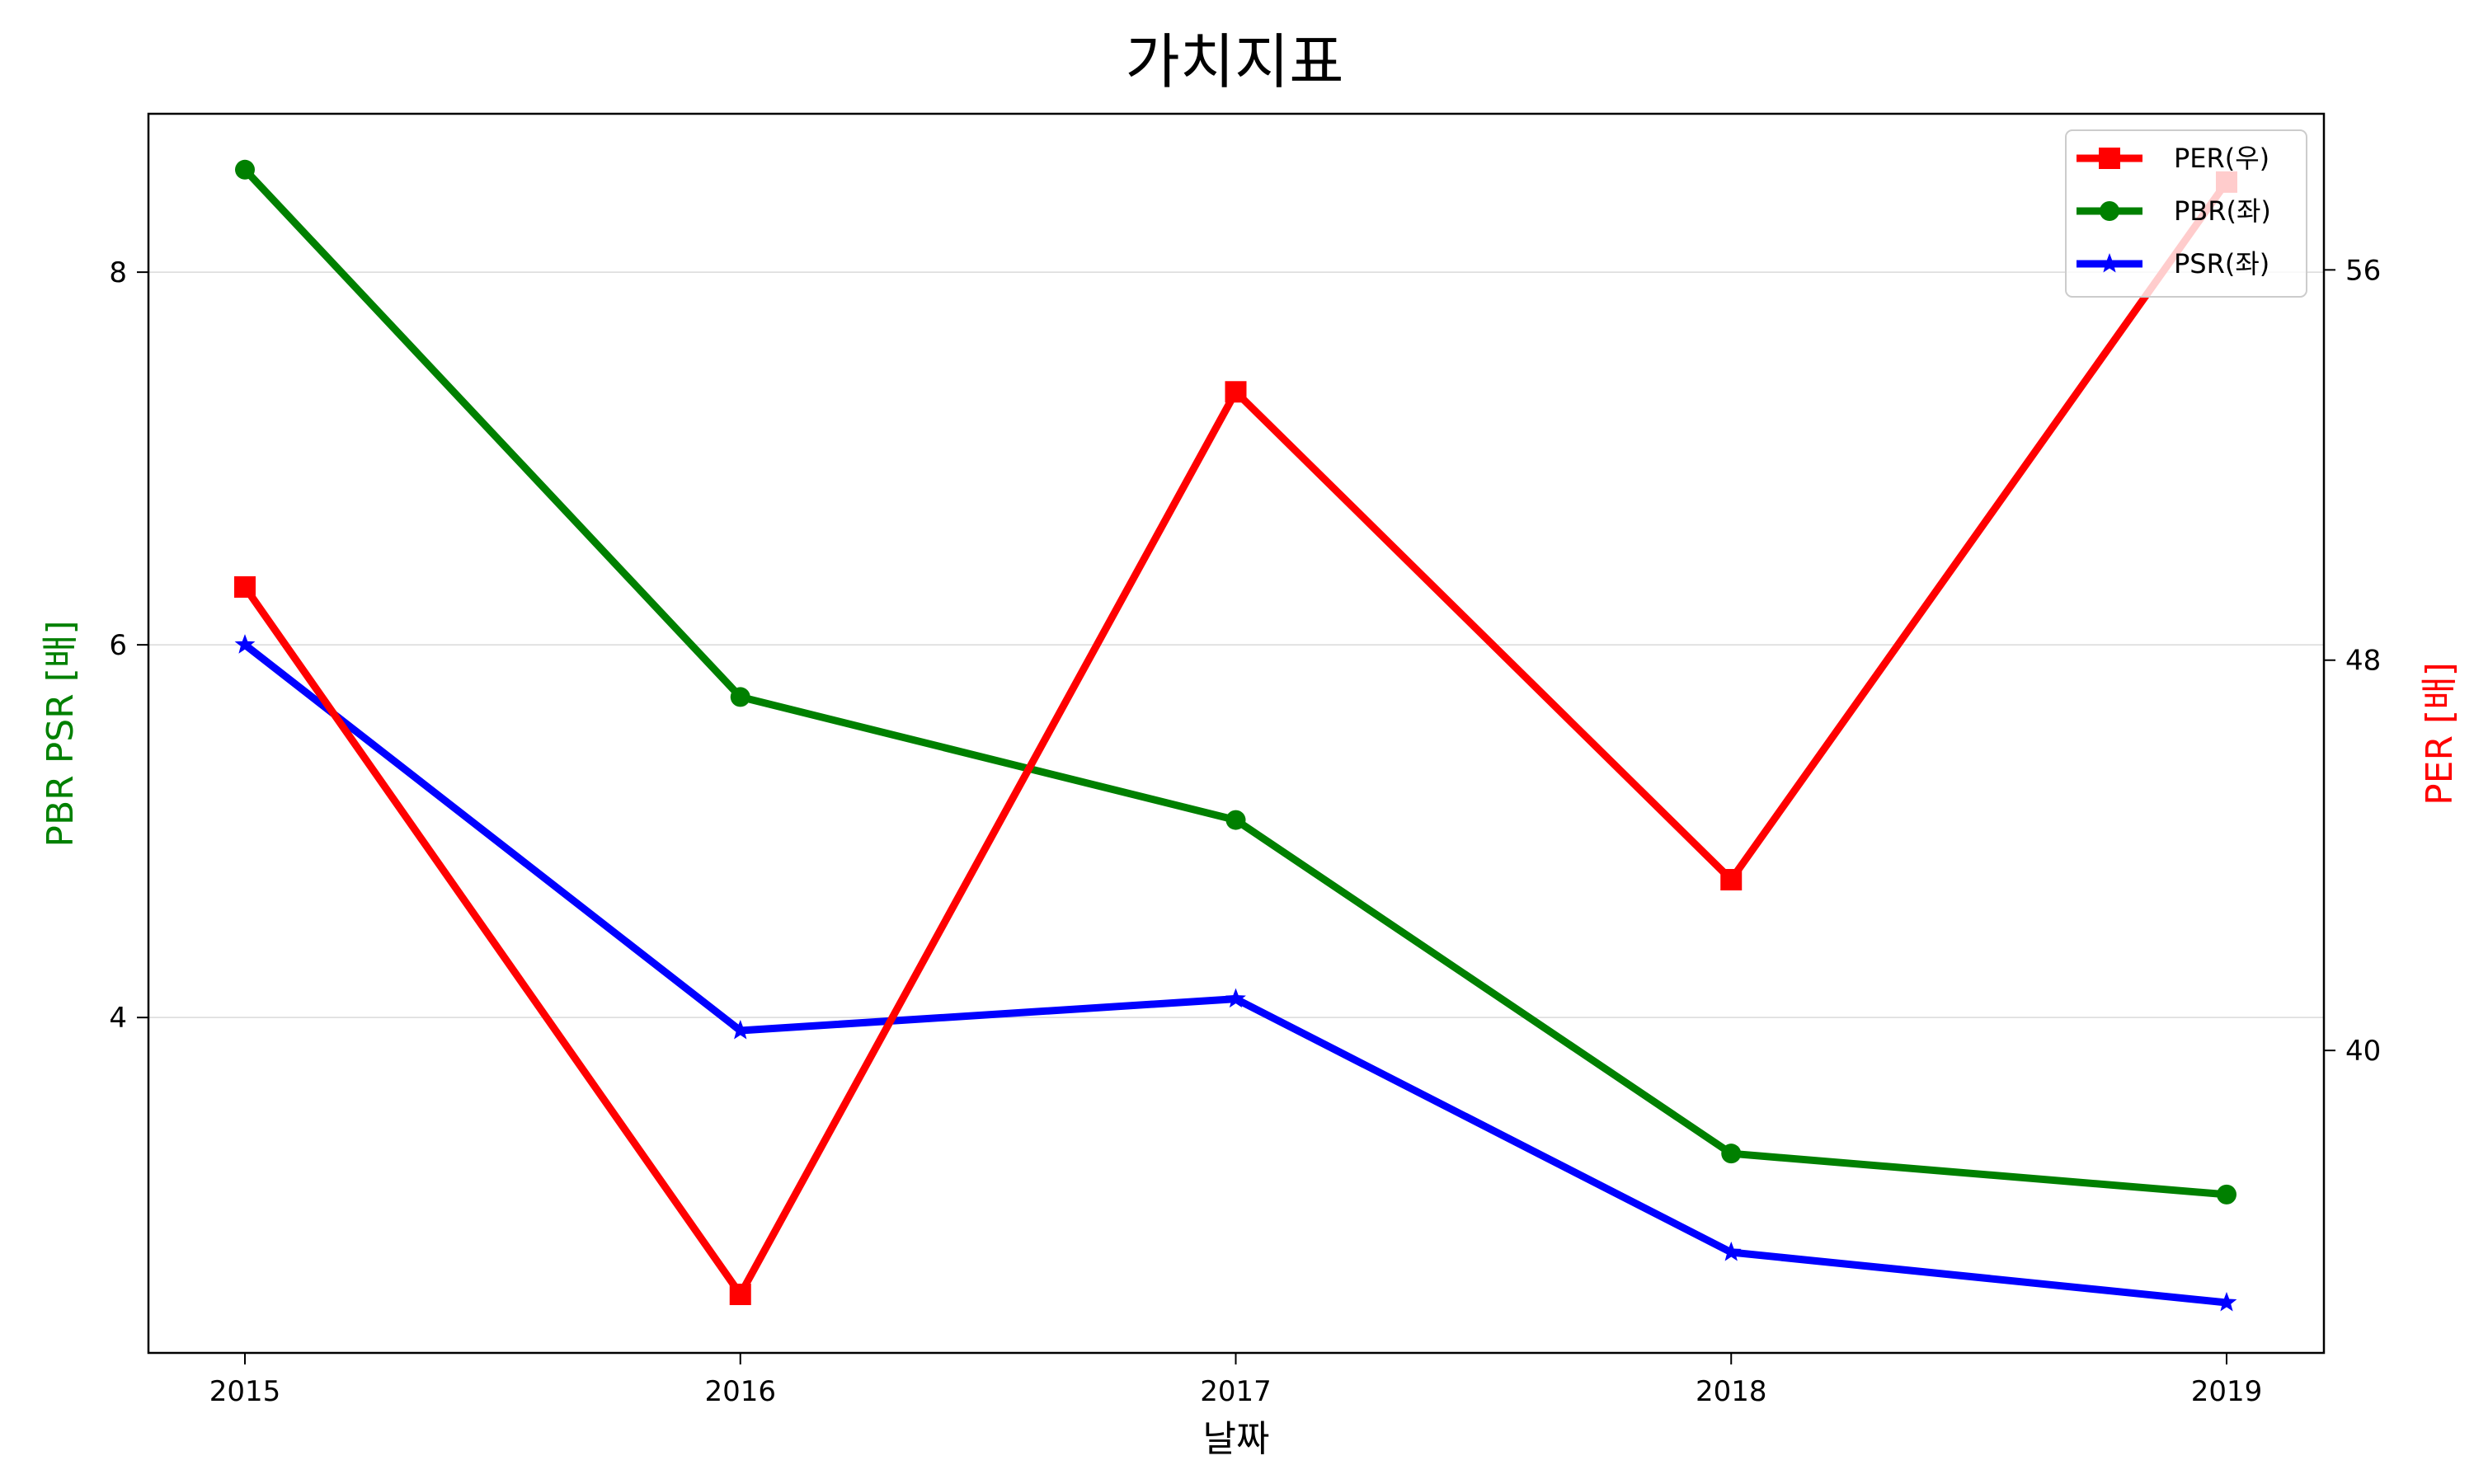  I want to click on right-y-axis-title: PER [배], so click(2440, 733).